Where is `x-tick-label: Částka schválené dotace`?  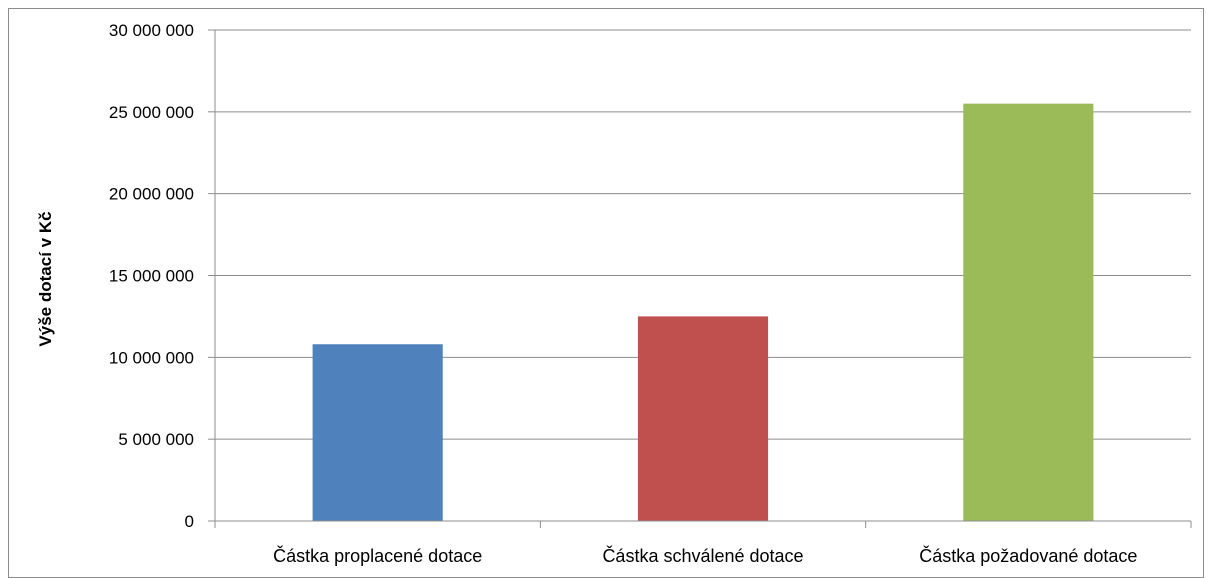 x-tick-label: Částka schválené dotace is located at coordinates (702, 555).